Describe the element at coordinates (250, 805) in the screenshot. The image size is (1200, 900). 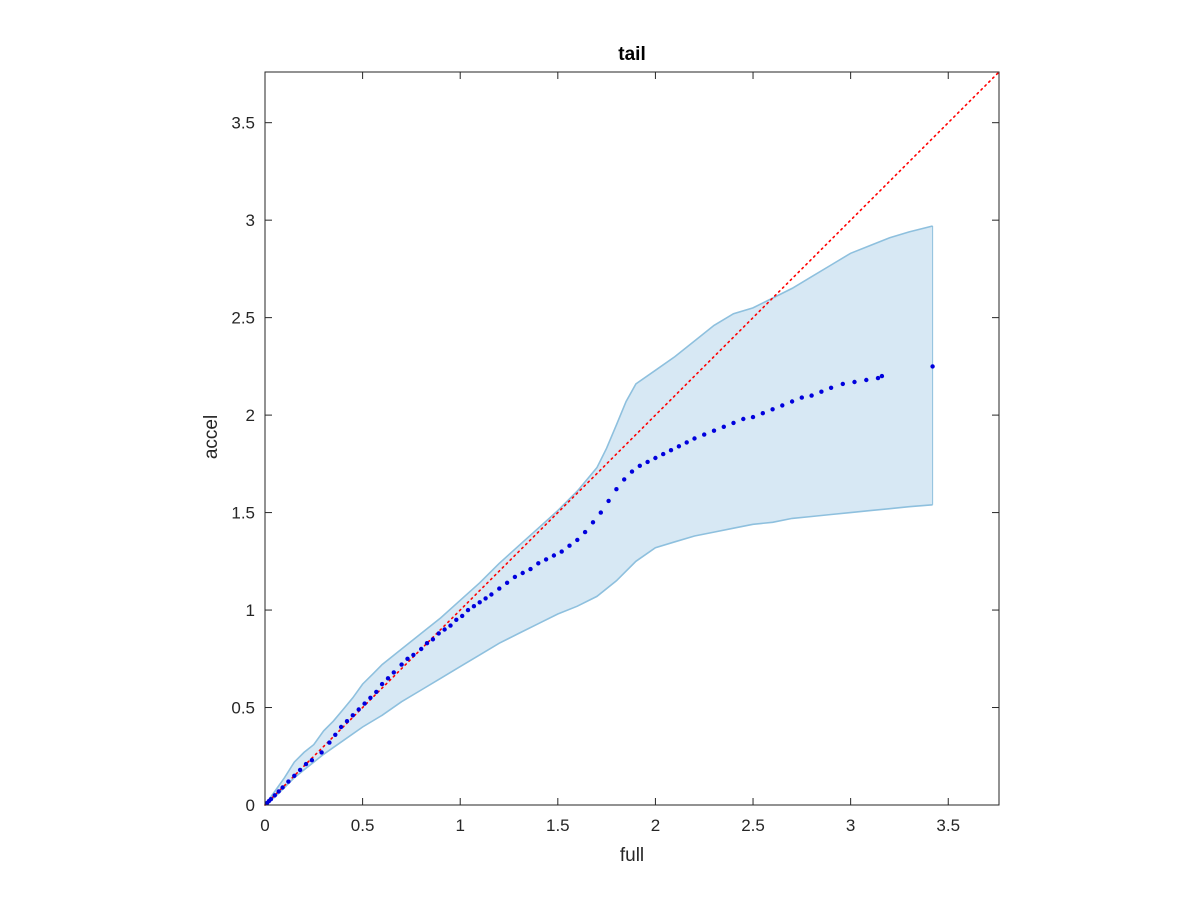
I see `y-tick-label: 0` at that location.